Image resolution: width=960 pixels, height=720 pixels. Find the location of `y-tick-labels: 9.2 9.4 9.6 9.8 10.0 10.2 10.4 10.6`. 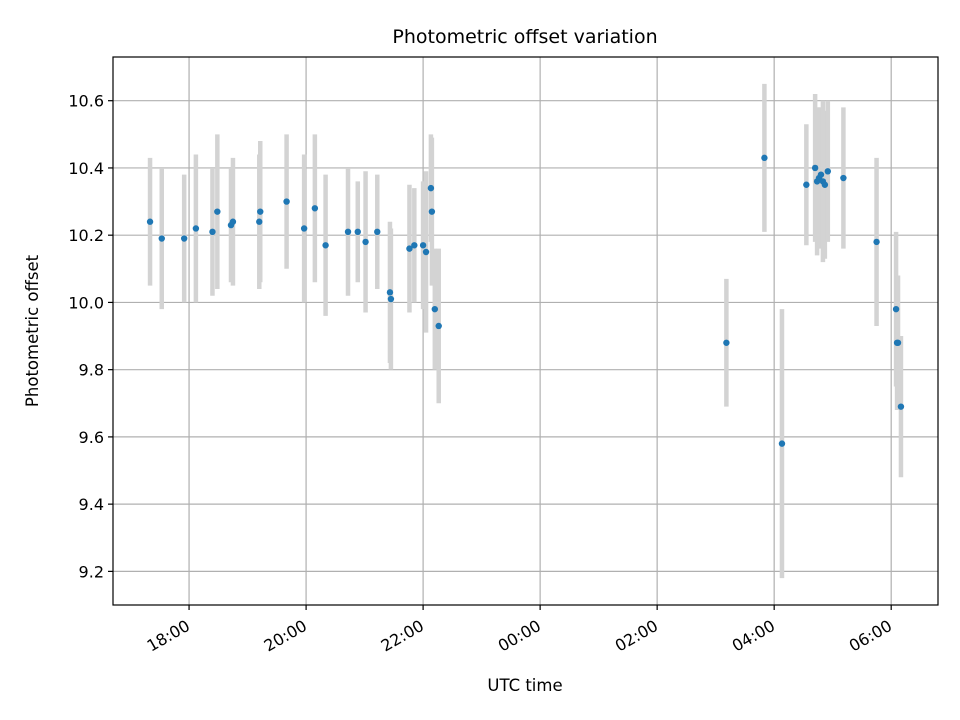

y-tick-labels: 9.2 9.4 9.6 9.8 10.0 10.2 10.4 10.6 is located at coordinates (86, 337).